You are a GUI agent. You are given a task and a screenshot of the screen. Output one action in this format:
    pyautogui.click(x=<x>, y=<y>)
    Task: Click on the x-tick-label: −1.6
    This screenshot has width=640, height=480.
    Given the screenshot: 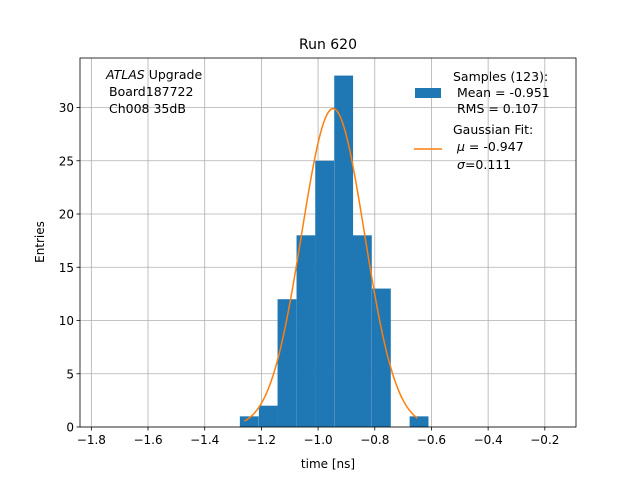 What is the action you would take?
    pyautogui.click(x=147, y=440)
    